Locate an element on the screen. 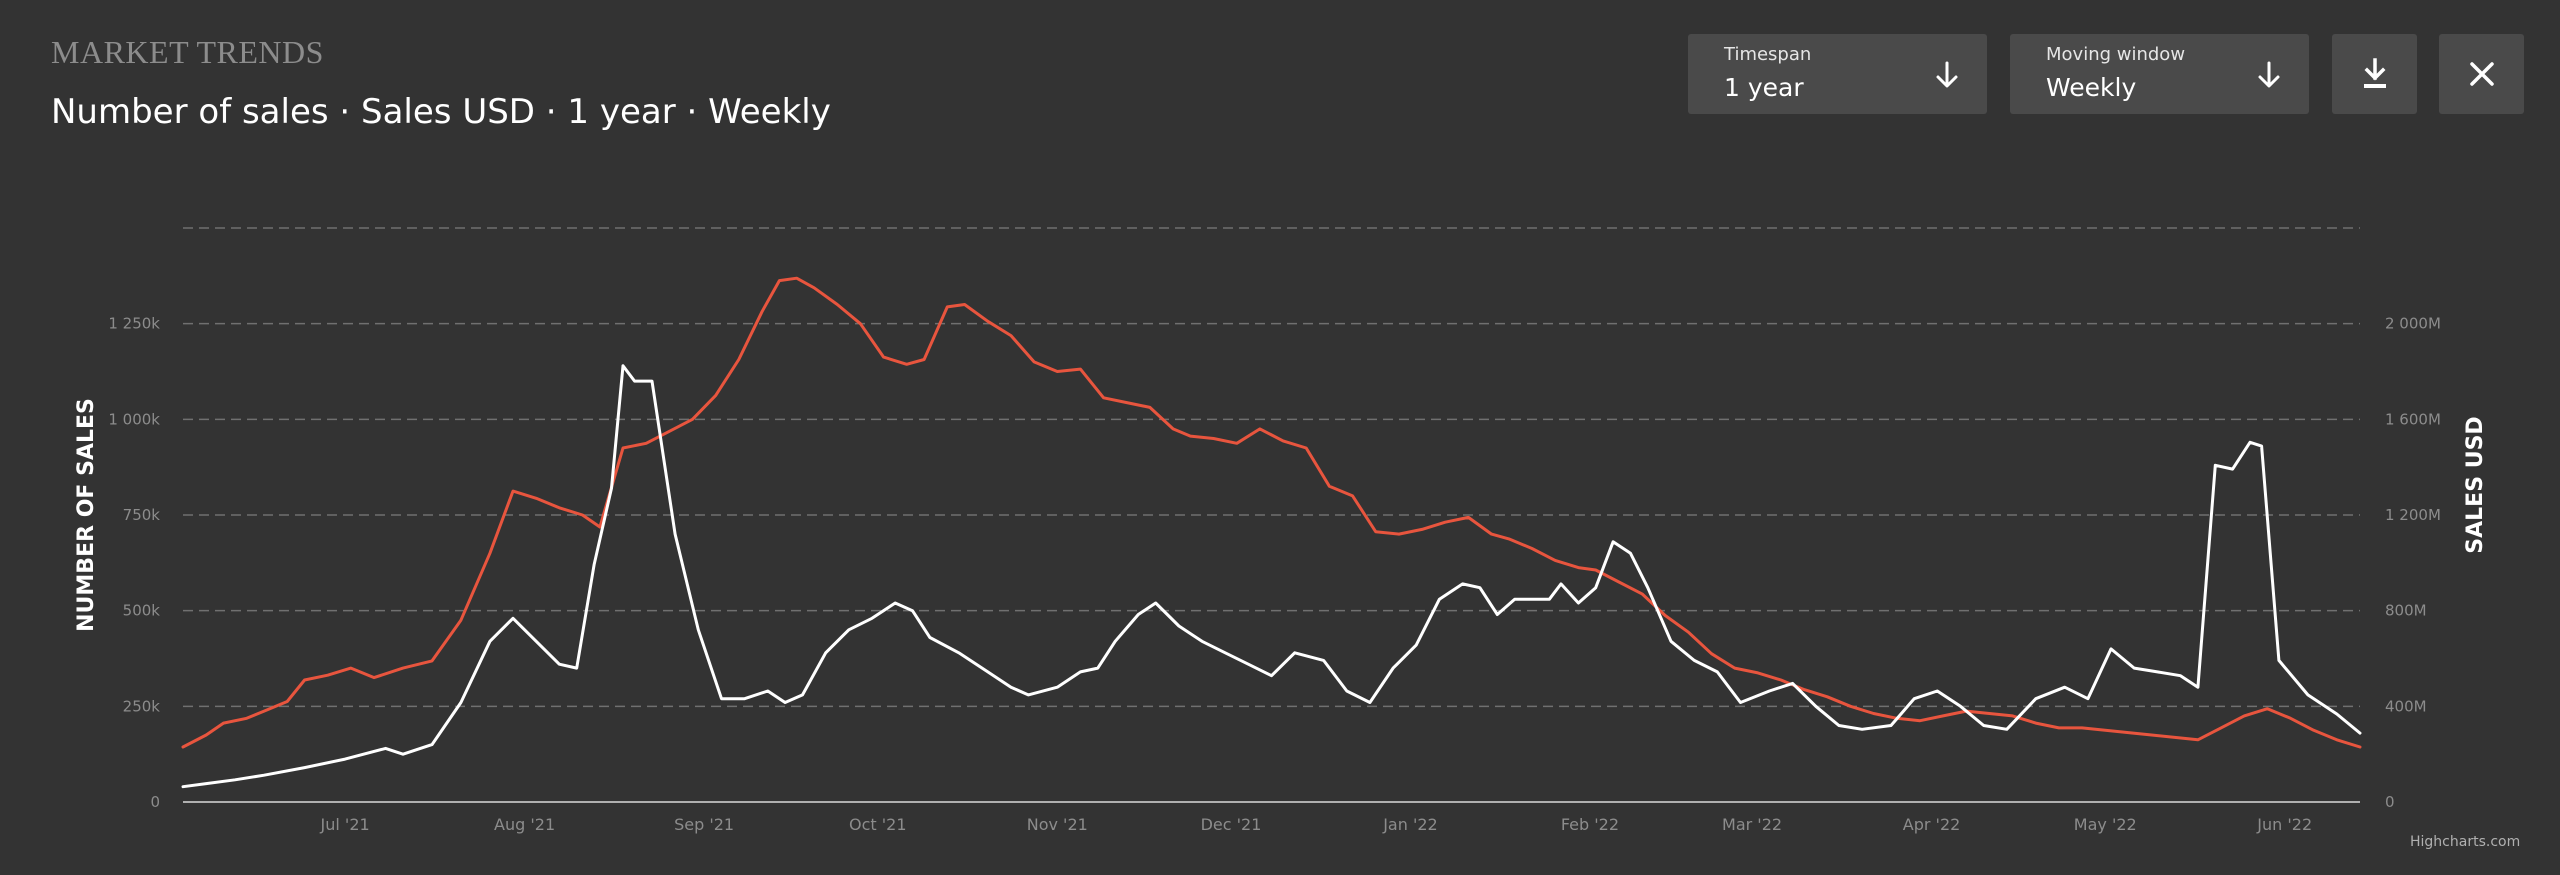 The width and height of the screenshot is (2560, 875). credits-link: Highcharts.com is located at coordinates (2465, 842).